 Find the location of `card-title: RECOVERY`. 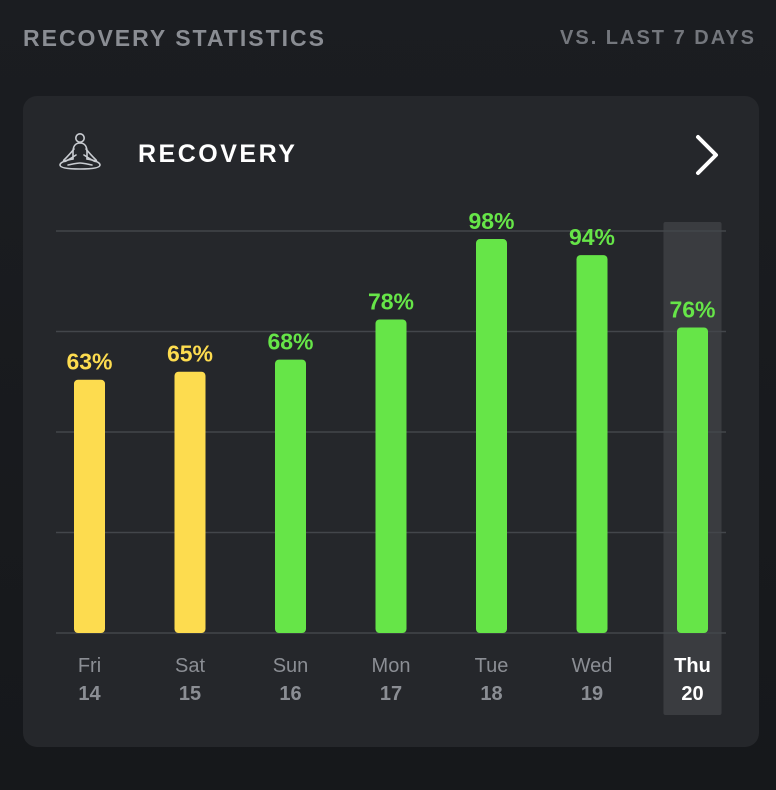

card-title: RECOVERY is located at coordinates (218, 154).